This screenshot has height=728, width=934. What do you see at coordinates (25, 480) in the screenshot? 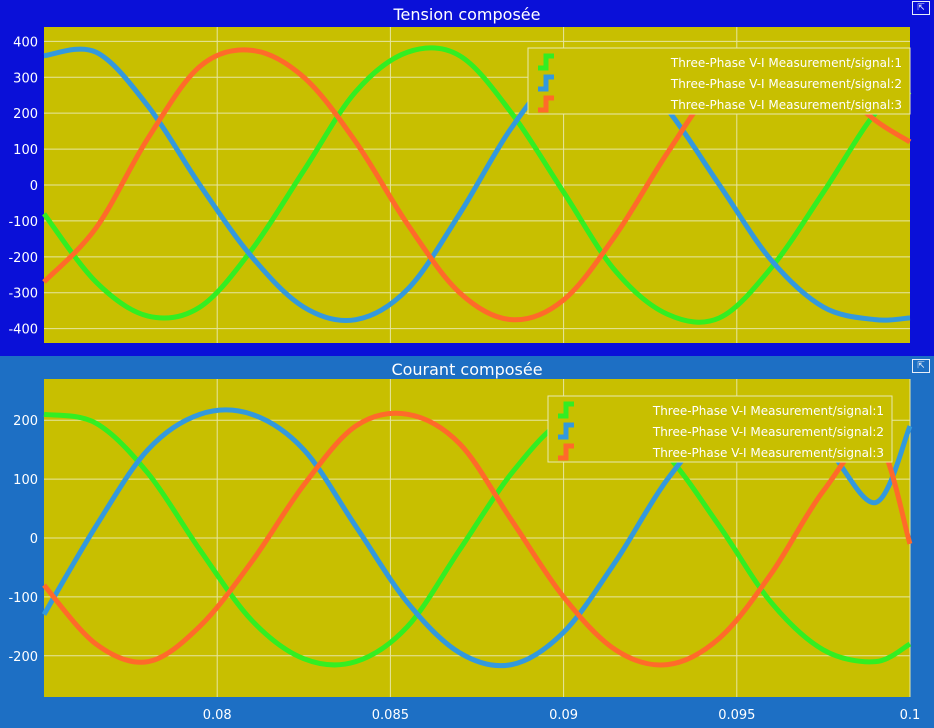
I see `current-y-tick-label: 100` at bounding box center [25, 480].